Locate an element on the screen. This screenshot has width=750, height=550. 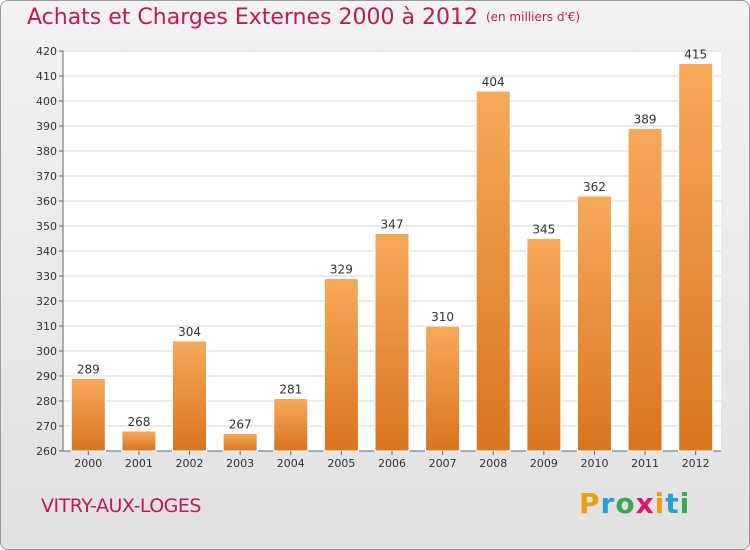
x-tick-label: 2005 is located at coordinates (341, 463).